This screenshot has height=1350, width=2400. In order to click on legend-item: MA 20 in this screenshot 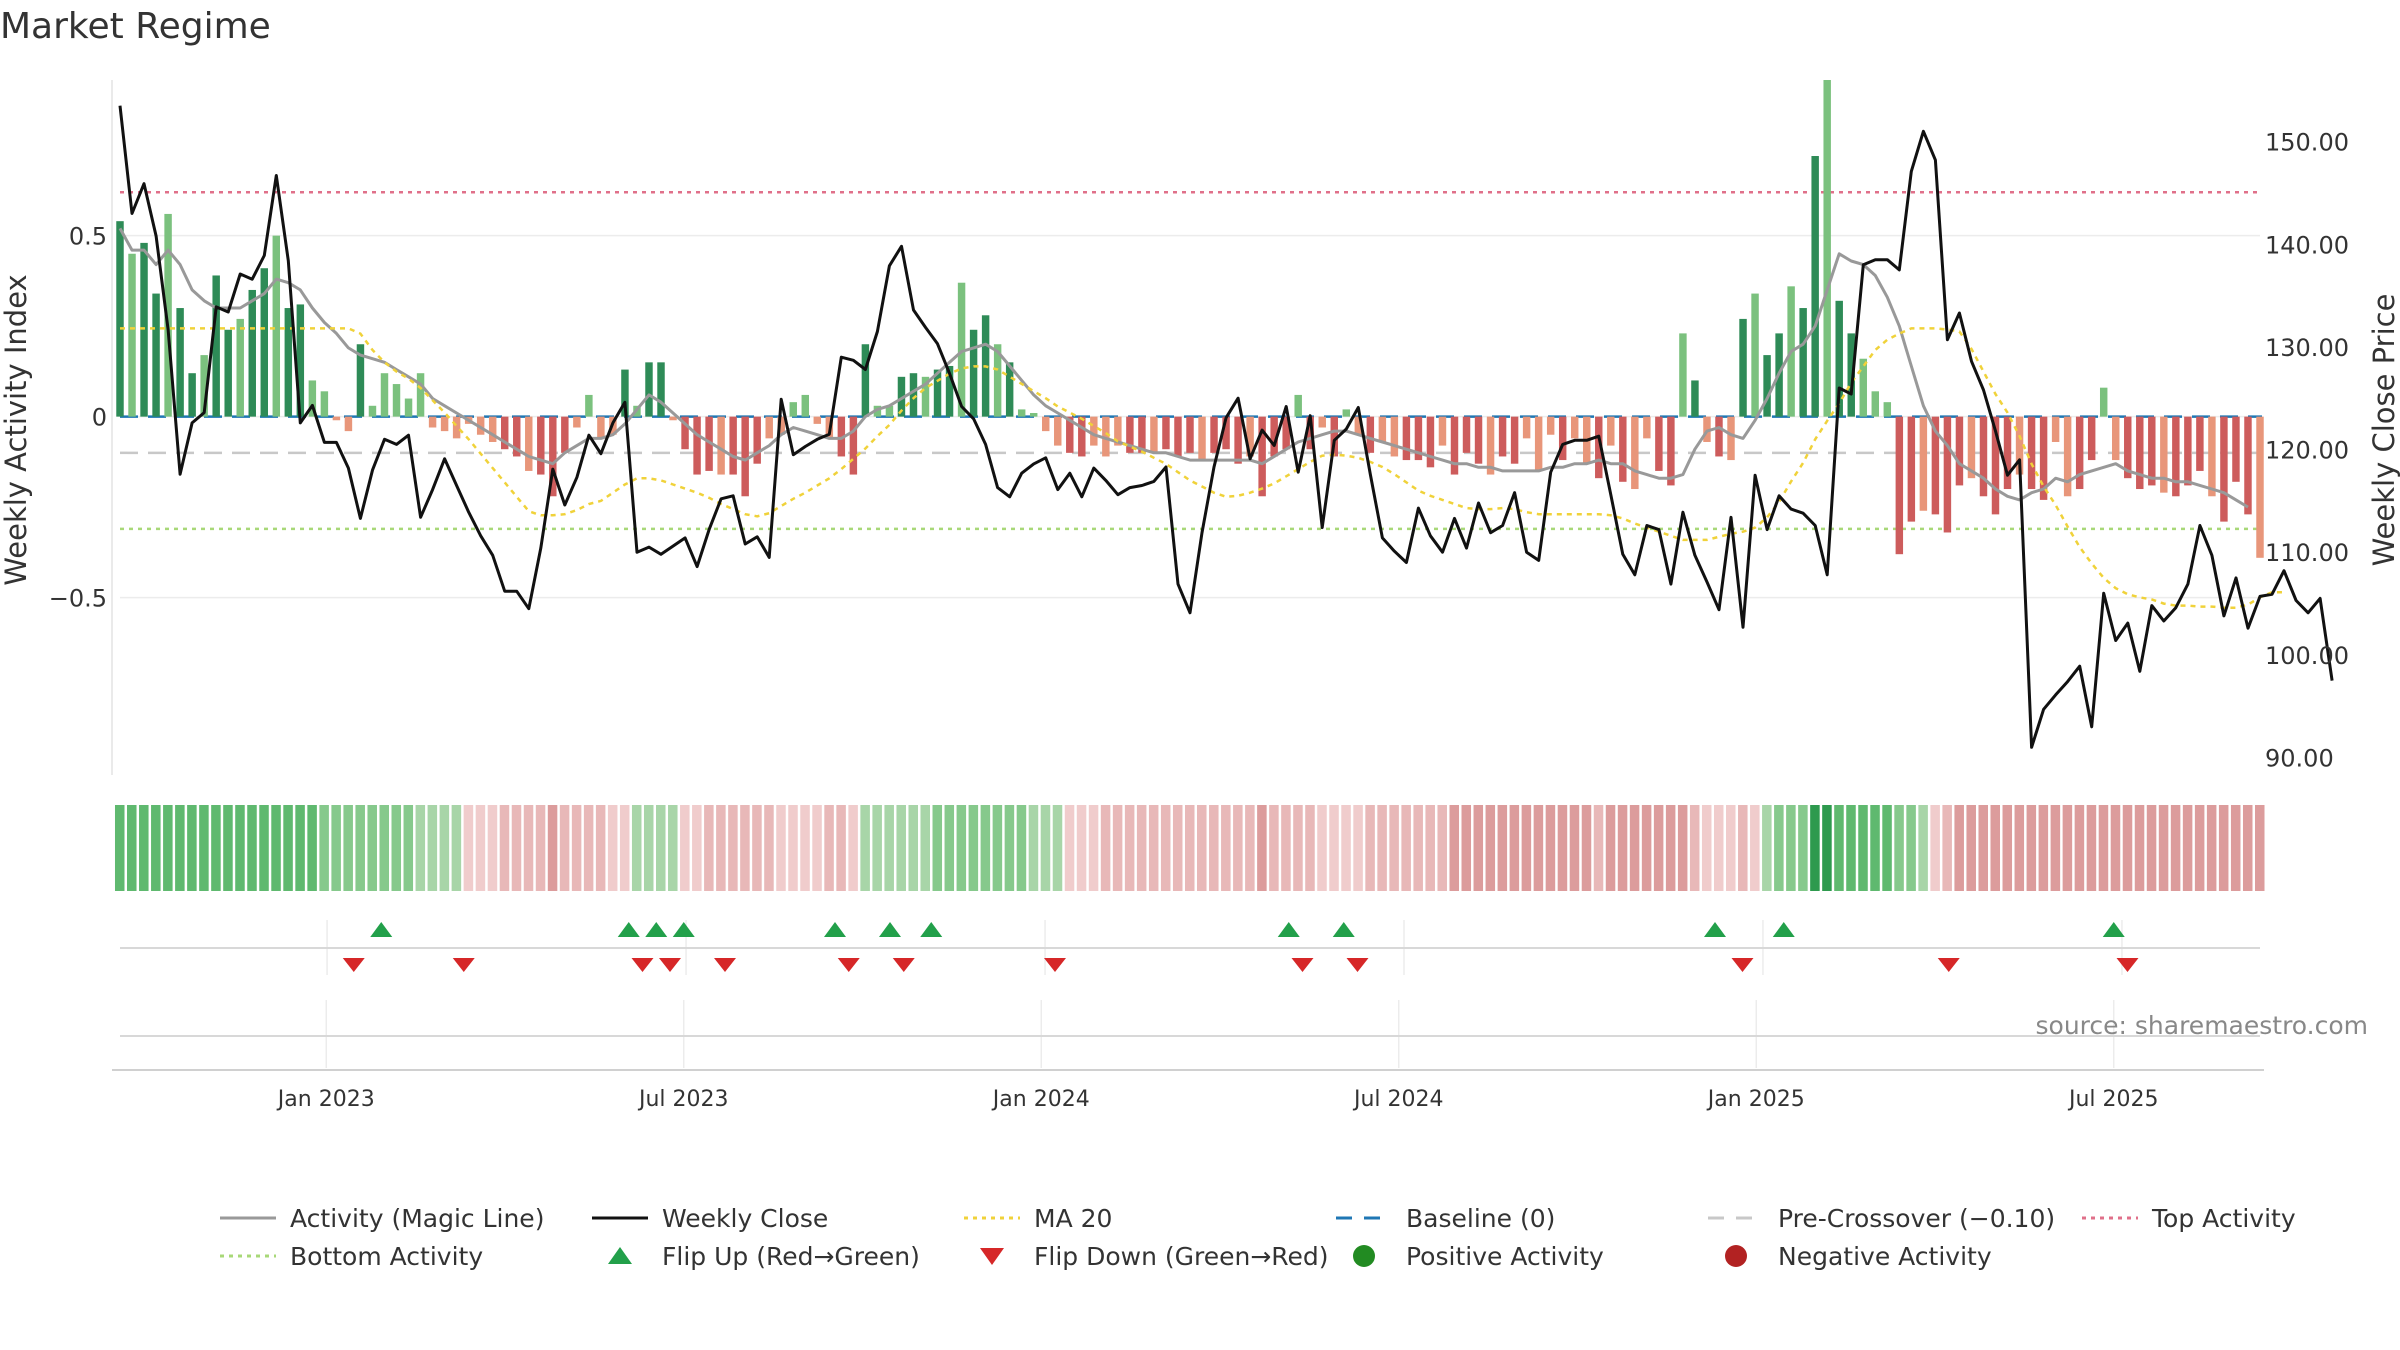, I will do `click(1038, 1218)`.